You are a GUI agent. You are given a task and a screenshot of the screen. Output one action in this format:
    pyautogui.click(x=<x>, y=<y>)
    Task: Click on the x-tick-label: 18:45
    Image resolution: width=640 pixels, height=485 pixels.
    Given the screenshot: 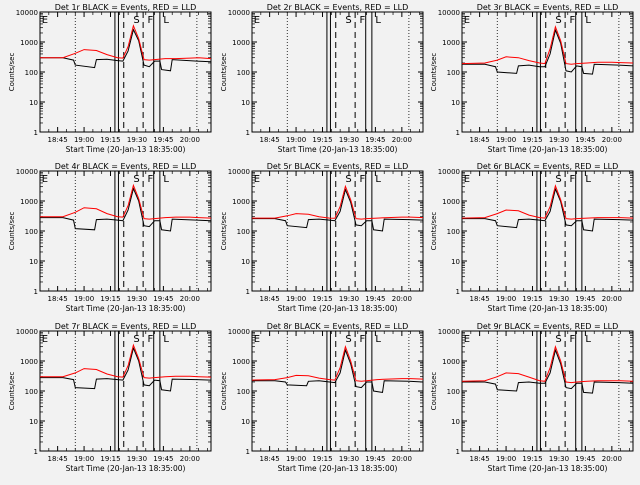 What is the action you would take?
    pyautogui.click(x=58, y=459)
    